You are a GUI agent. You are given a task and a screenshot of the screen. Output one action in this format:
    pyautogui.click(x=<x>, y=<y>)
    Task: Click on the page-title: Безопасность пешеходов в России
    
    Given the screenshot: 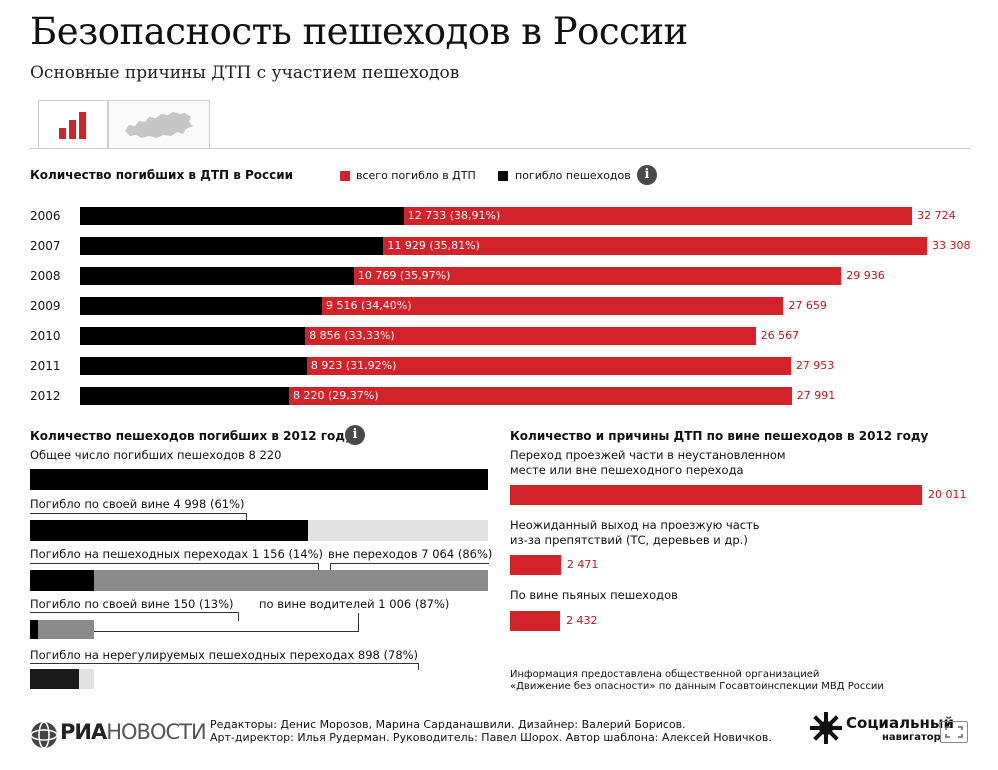 What is the action you would take?
    pyautogui.click(x=359, y=31)
    